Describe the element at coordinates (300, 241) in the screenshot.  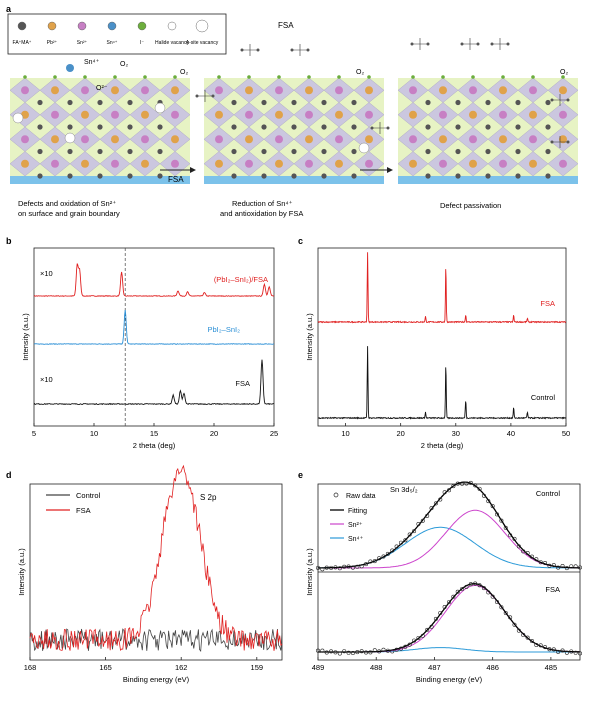
I see `panel-letter-c: c` at that location.